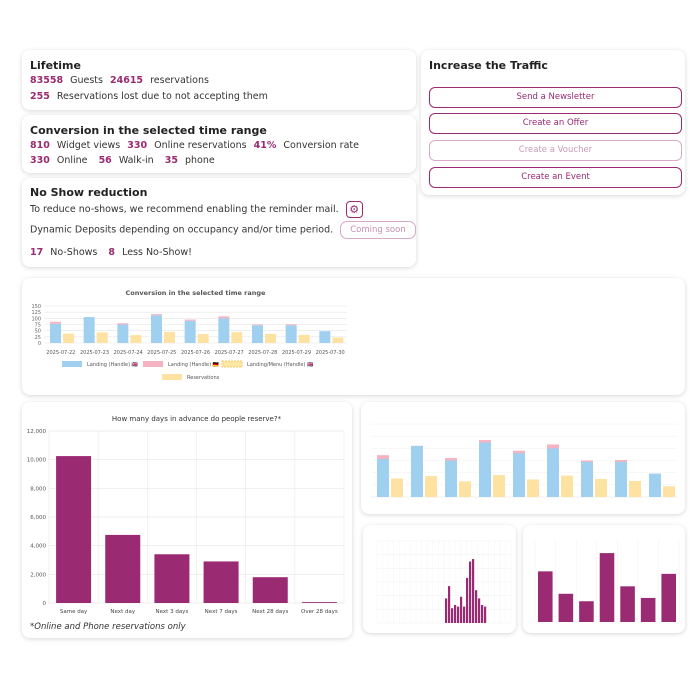  I want to click on online-reservations-label: Online reservations, so click(200, 145).